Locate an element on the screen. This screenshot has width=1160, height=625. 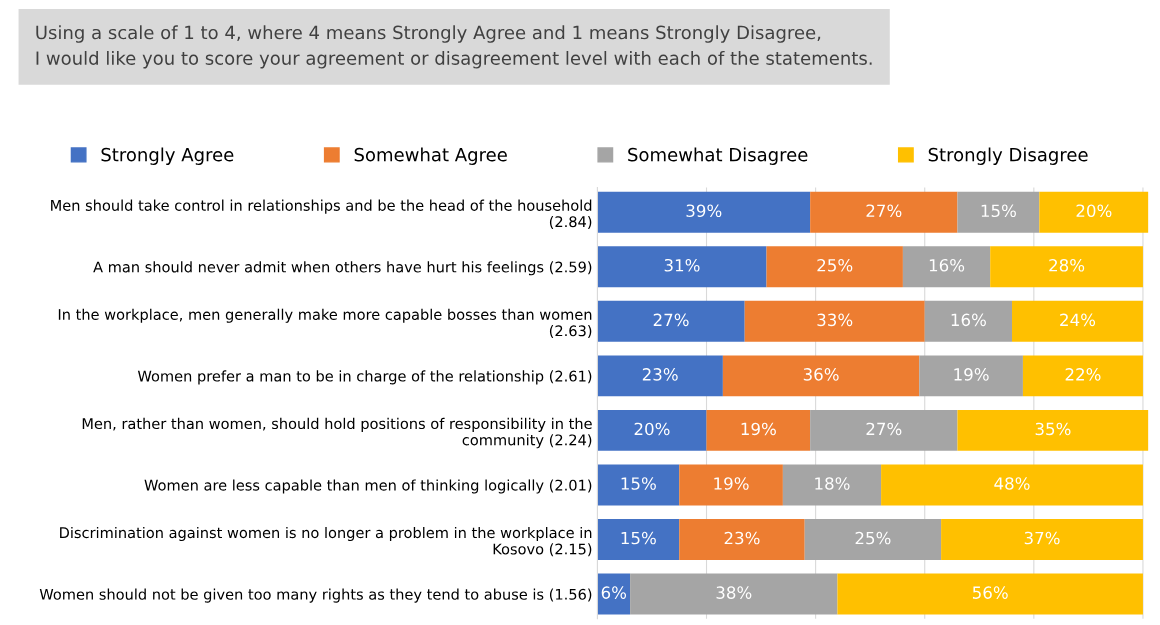
data-label: 33% is located at coordinates (835, 320).